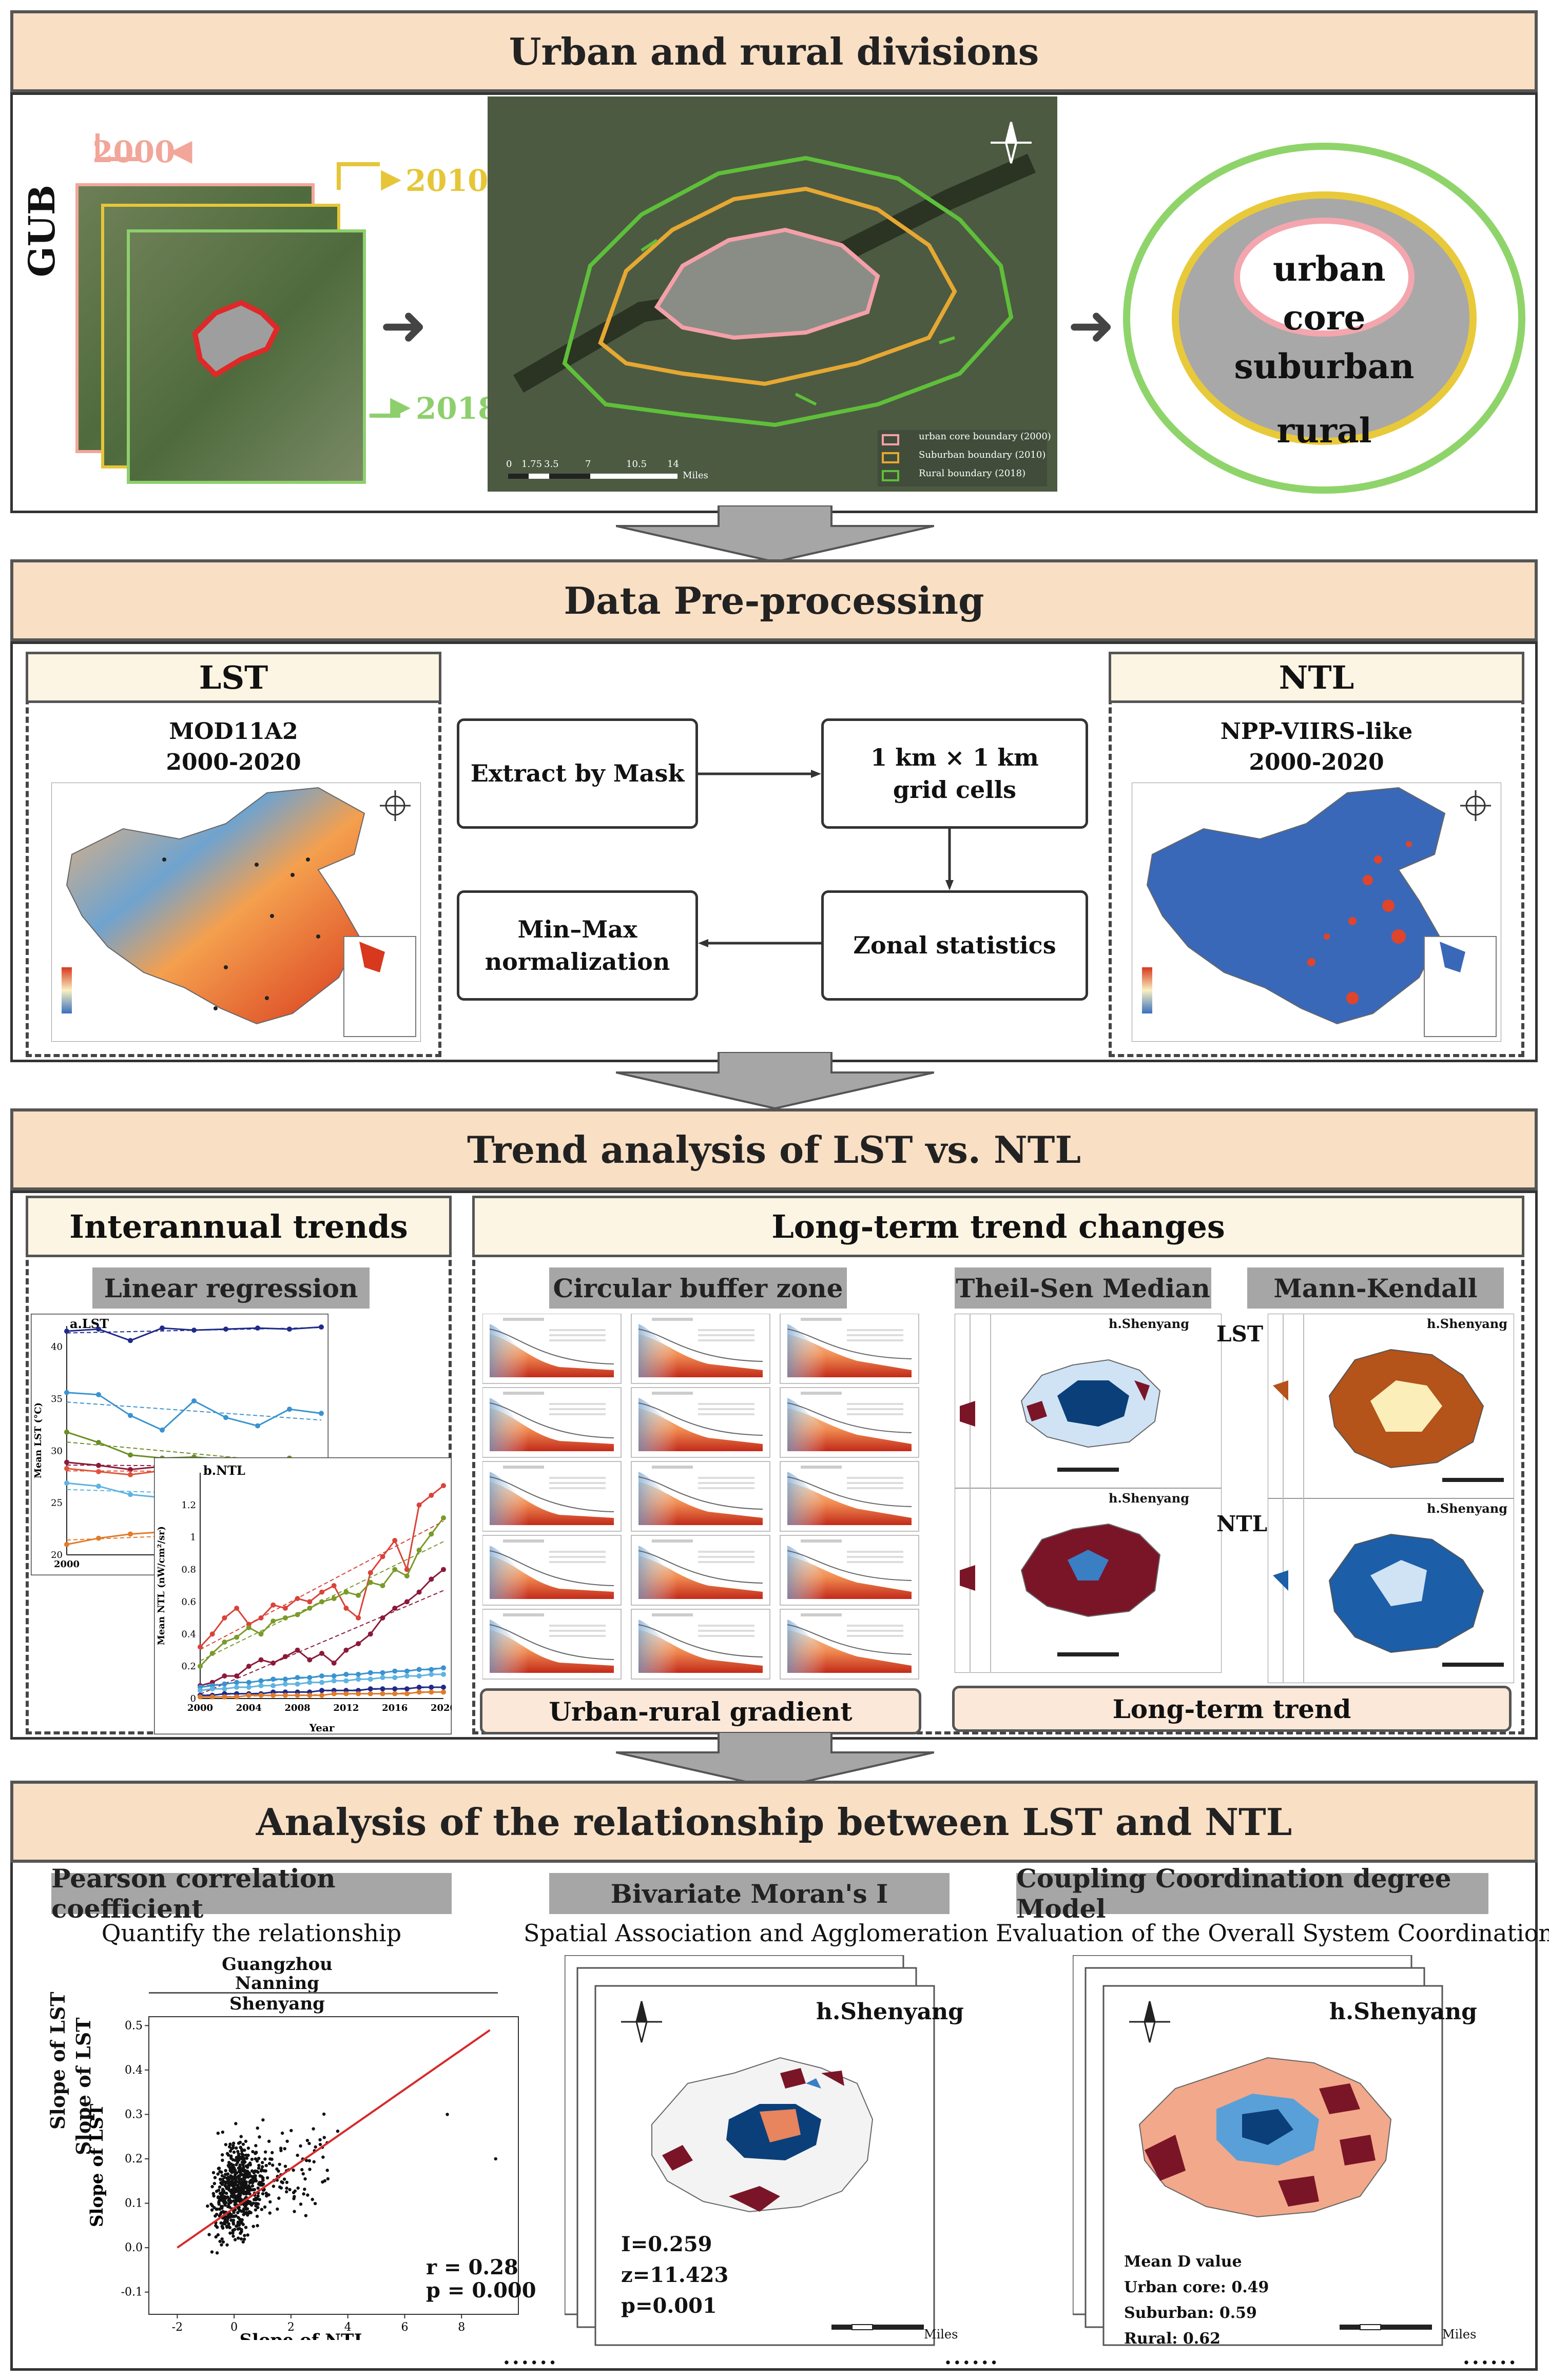  I want to click on minmax-line2: normalization, so click(577, 961).